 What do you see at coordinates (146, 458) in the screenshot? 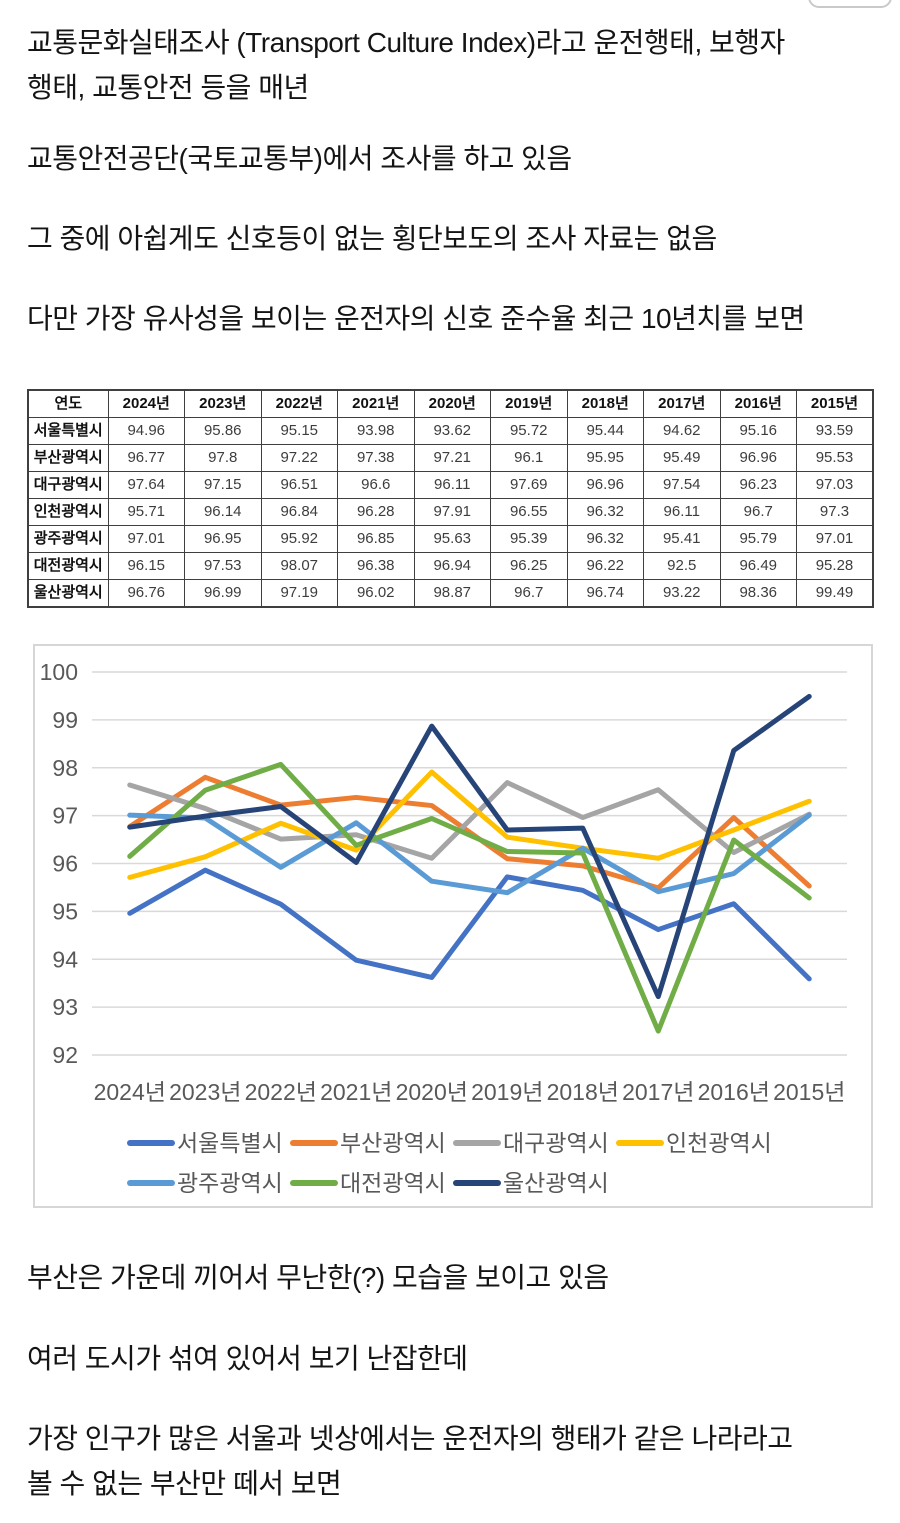
I see `table-cell: 96.77` at bounding box center [146, 458].